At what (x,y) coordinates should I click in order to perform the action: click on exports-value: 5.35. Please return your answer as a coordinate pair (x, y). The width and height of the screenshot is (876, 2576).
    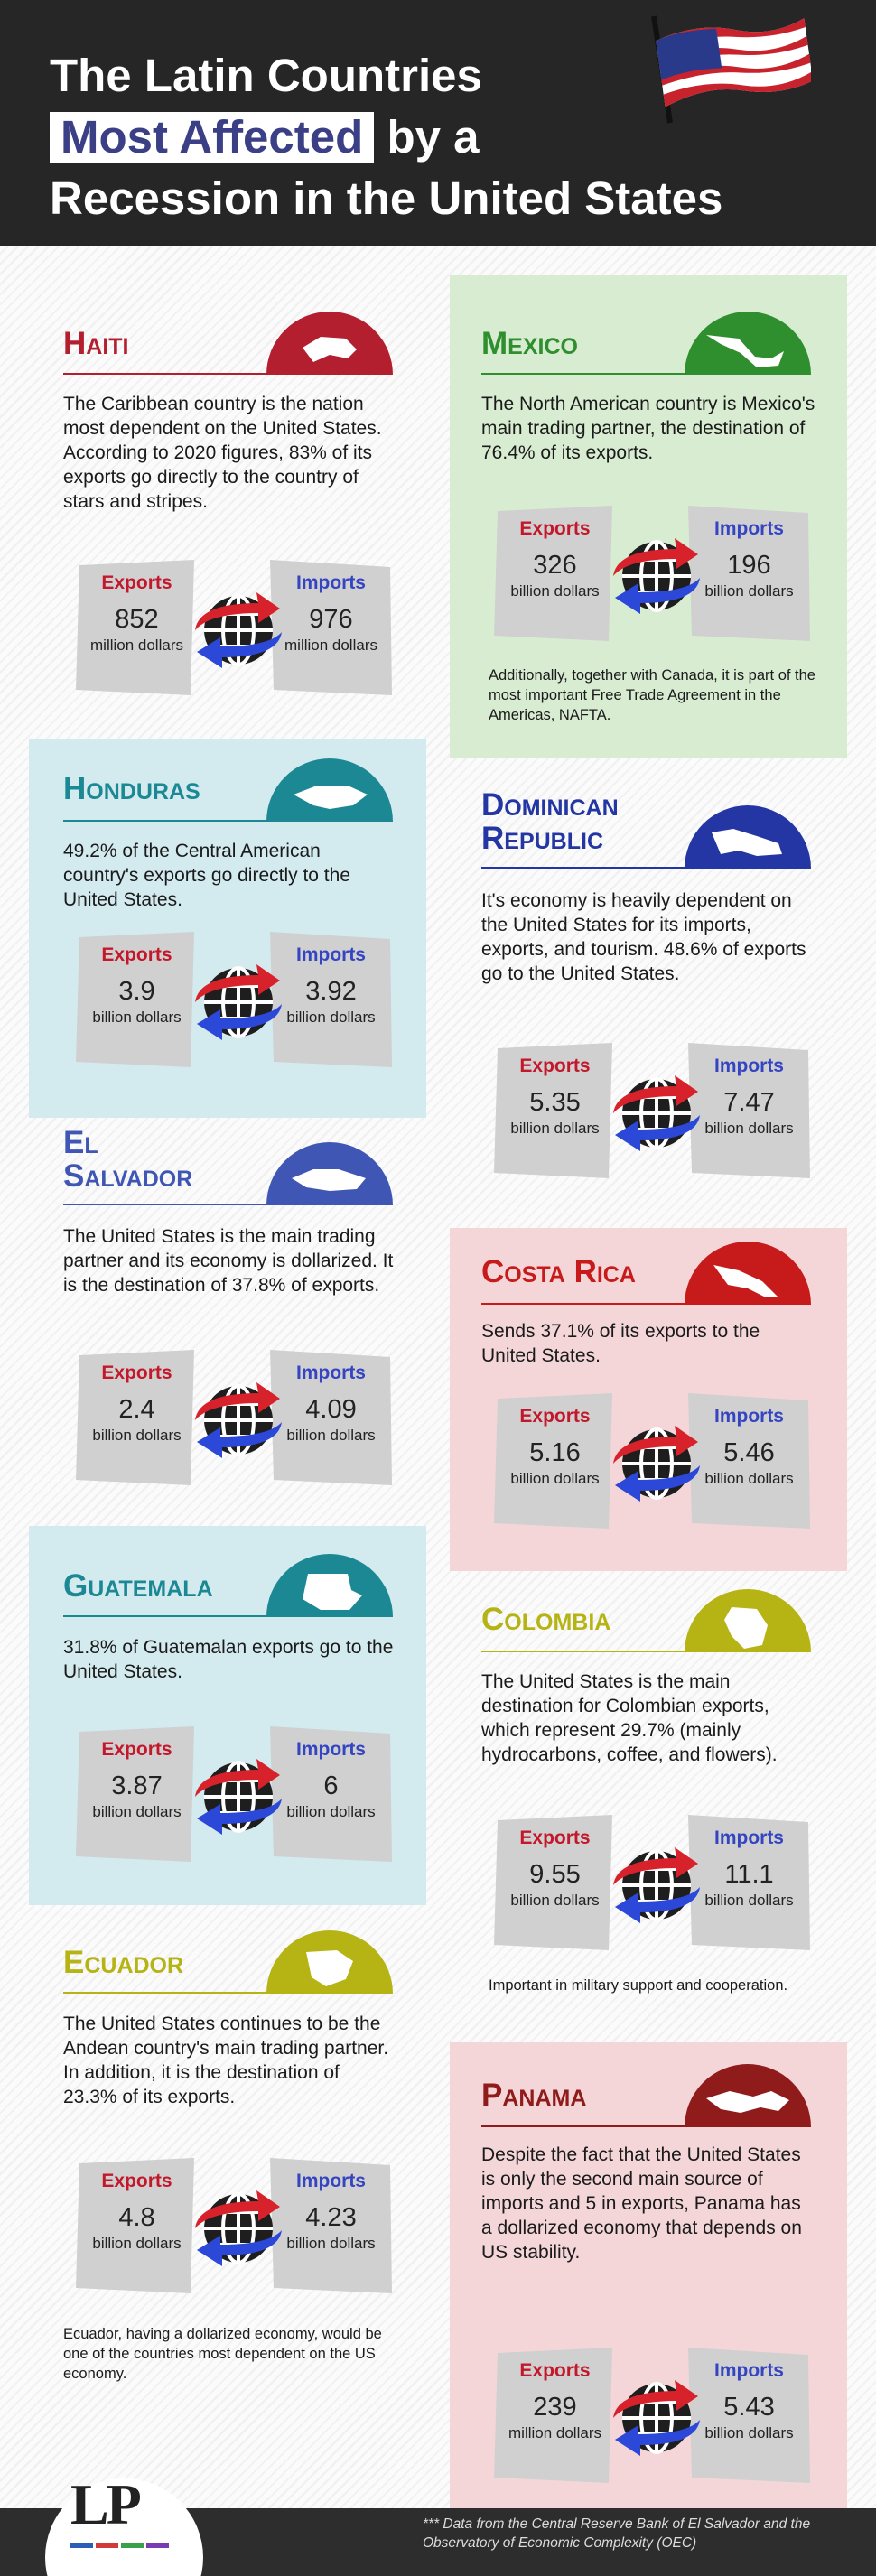
    Looking at the image, I should click on (555, 1102).